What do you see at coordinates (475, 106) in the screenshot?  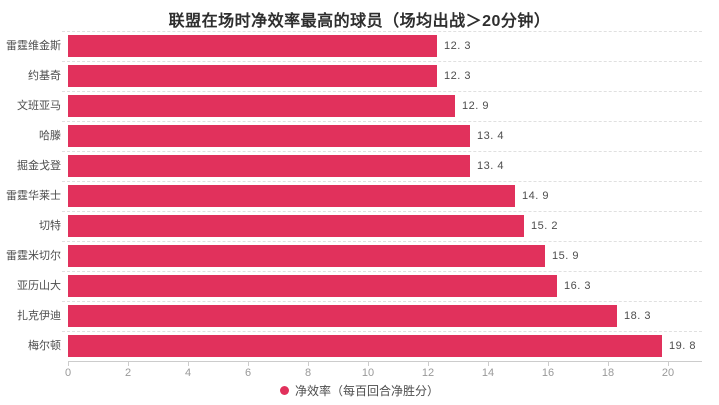 I see `value-label: 12. 9` at bounding box center [475, 106].